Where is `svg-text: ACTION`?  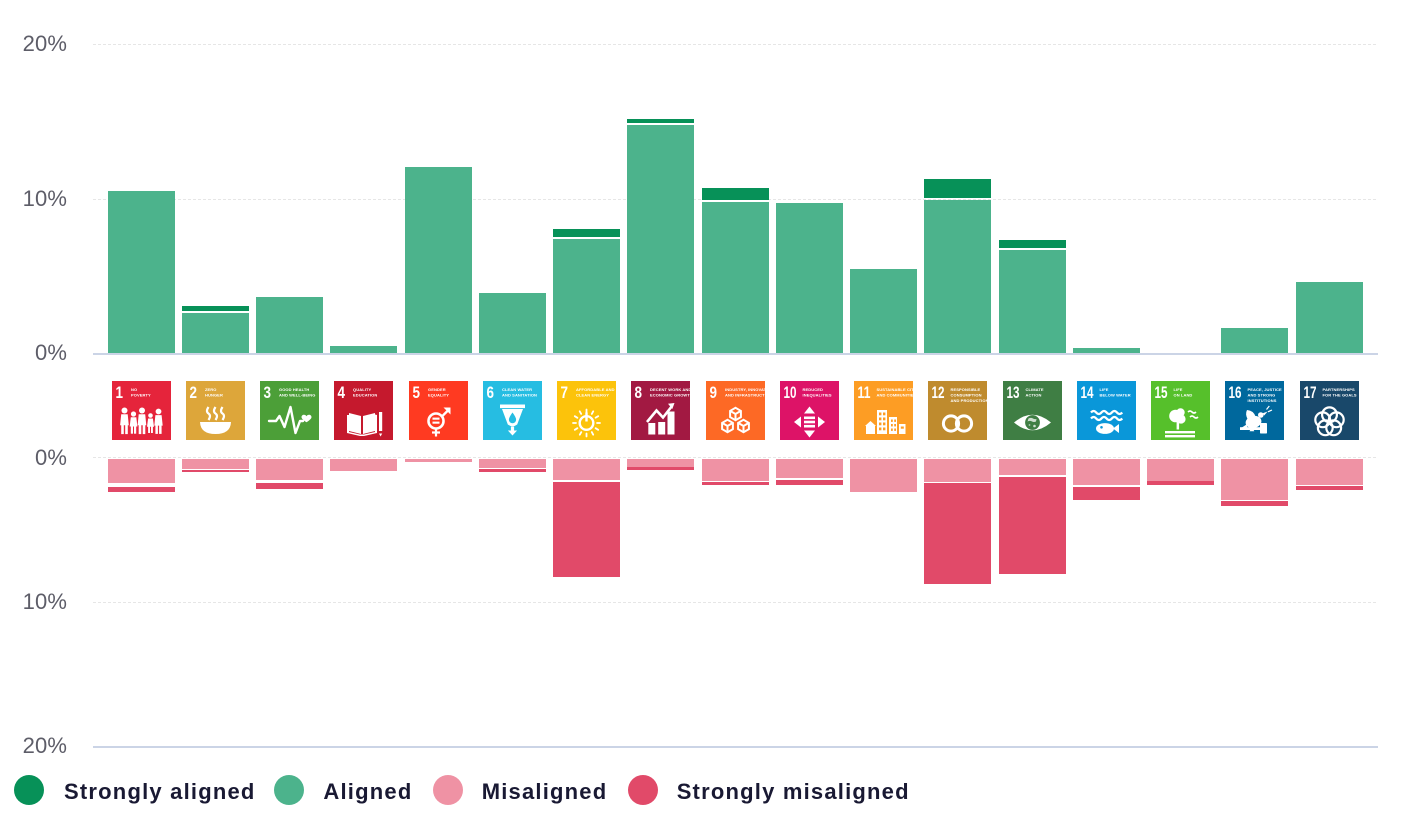
svg-text: ACTION is located at coordinates (1033, 394).